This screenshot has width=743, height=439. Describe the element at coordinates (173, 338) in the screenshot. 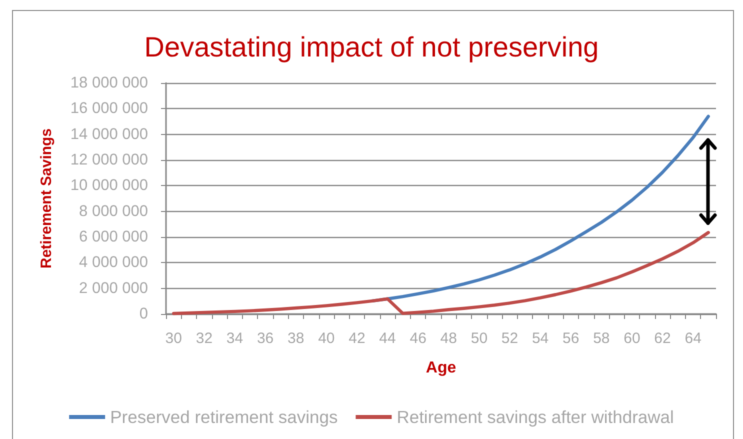

I see `x-tick-label: 30` at that location.